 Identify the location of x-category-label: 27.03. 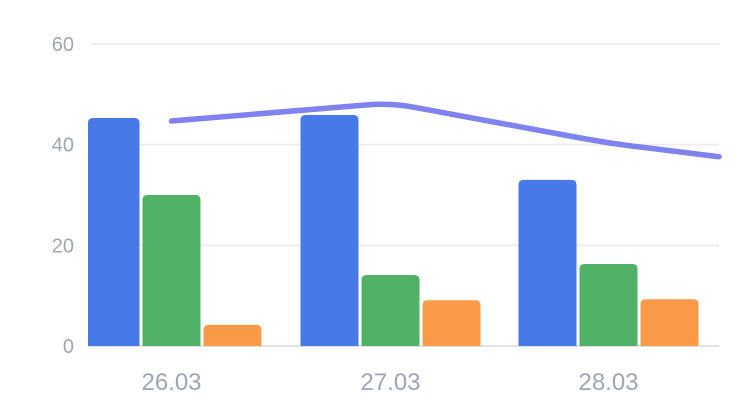
(390, 382).